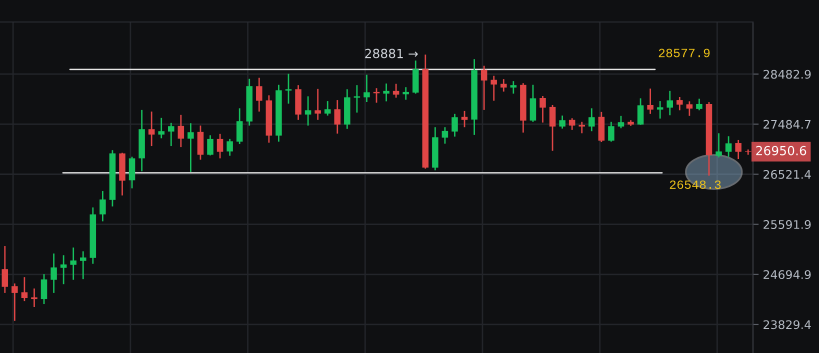 The image size is (819, 353). Describe the element at coordinates (787, 174) in the screenshot. I see `y-tick-label: 26521.4` at that location.